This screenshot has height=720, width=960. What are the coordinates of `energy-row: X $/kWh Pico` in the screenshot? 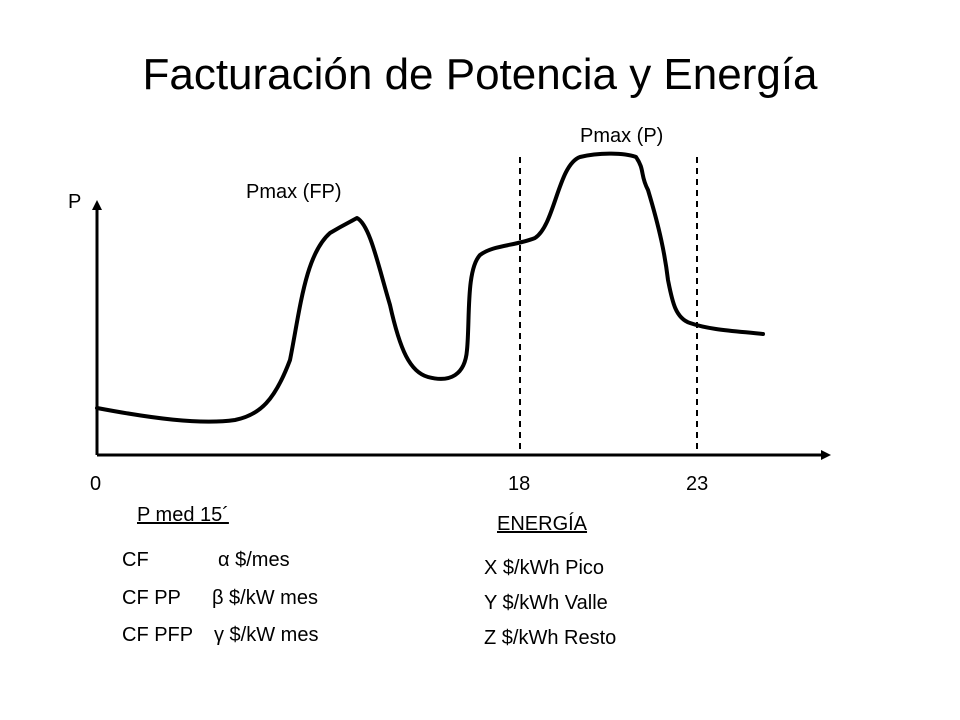 It's located at (544, 568).